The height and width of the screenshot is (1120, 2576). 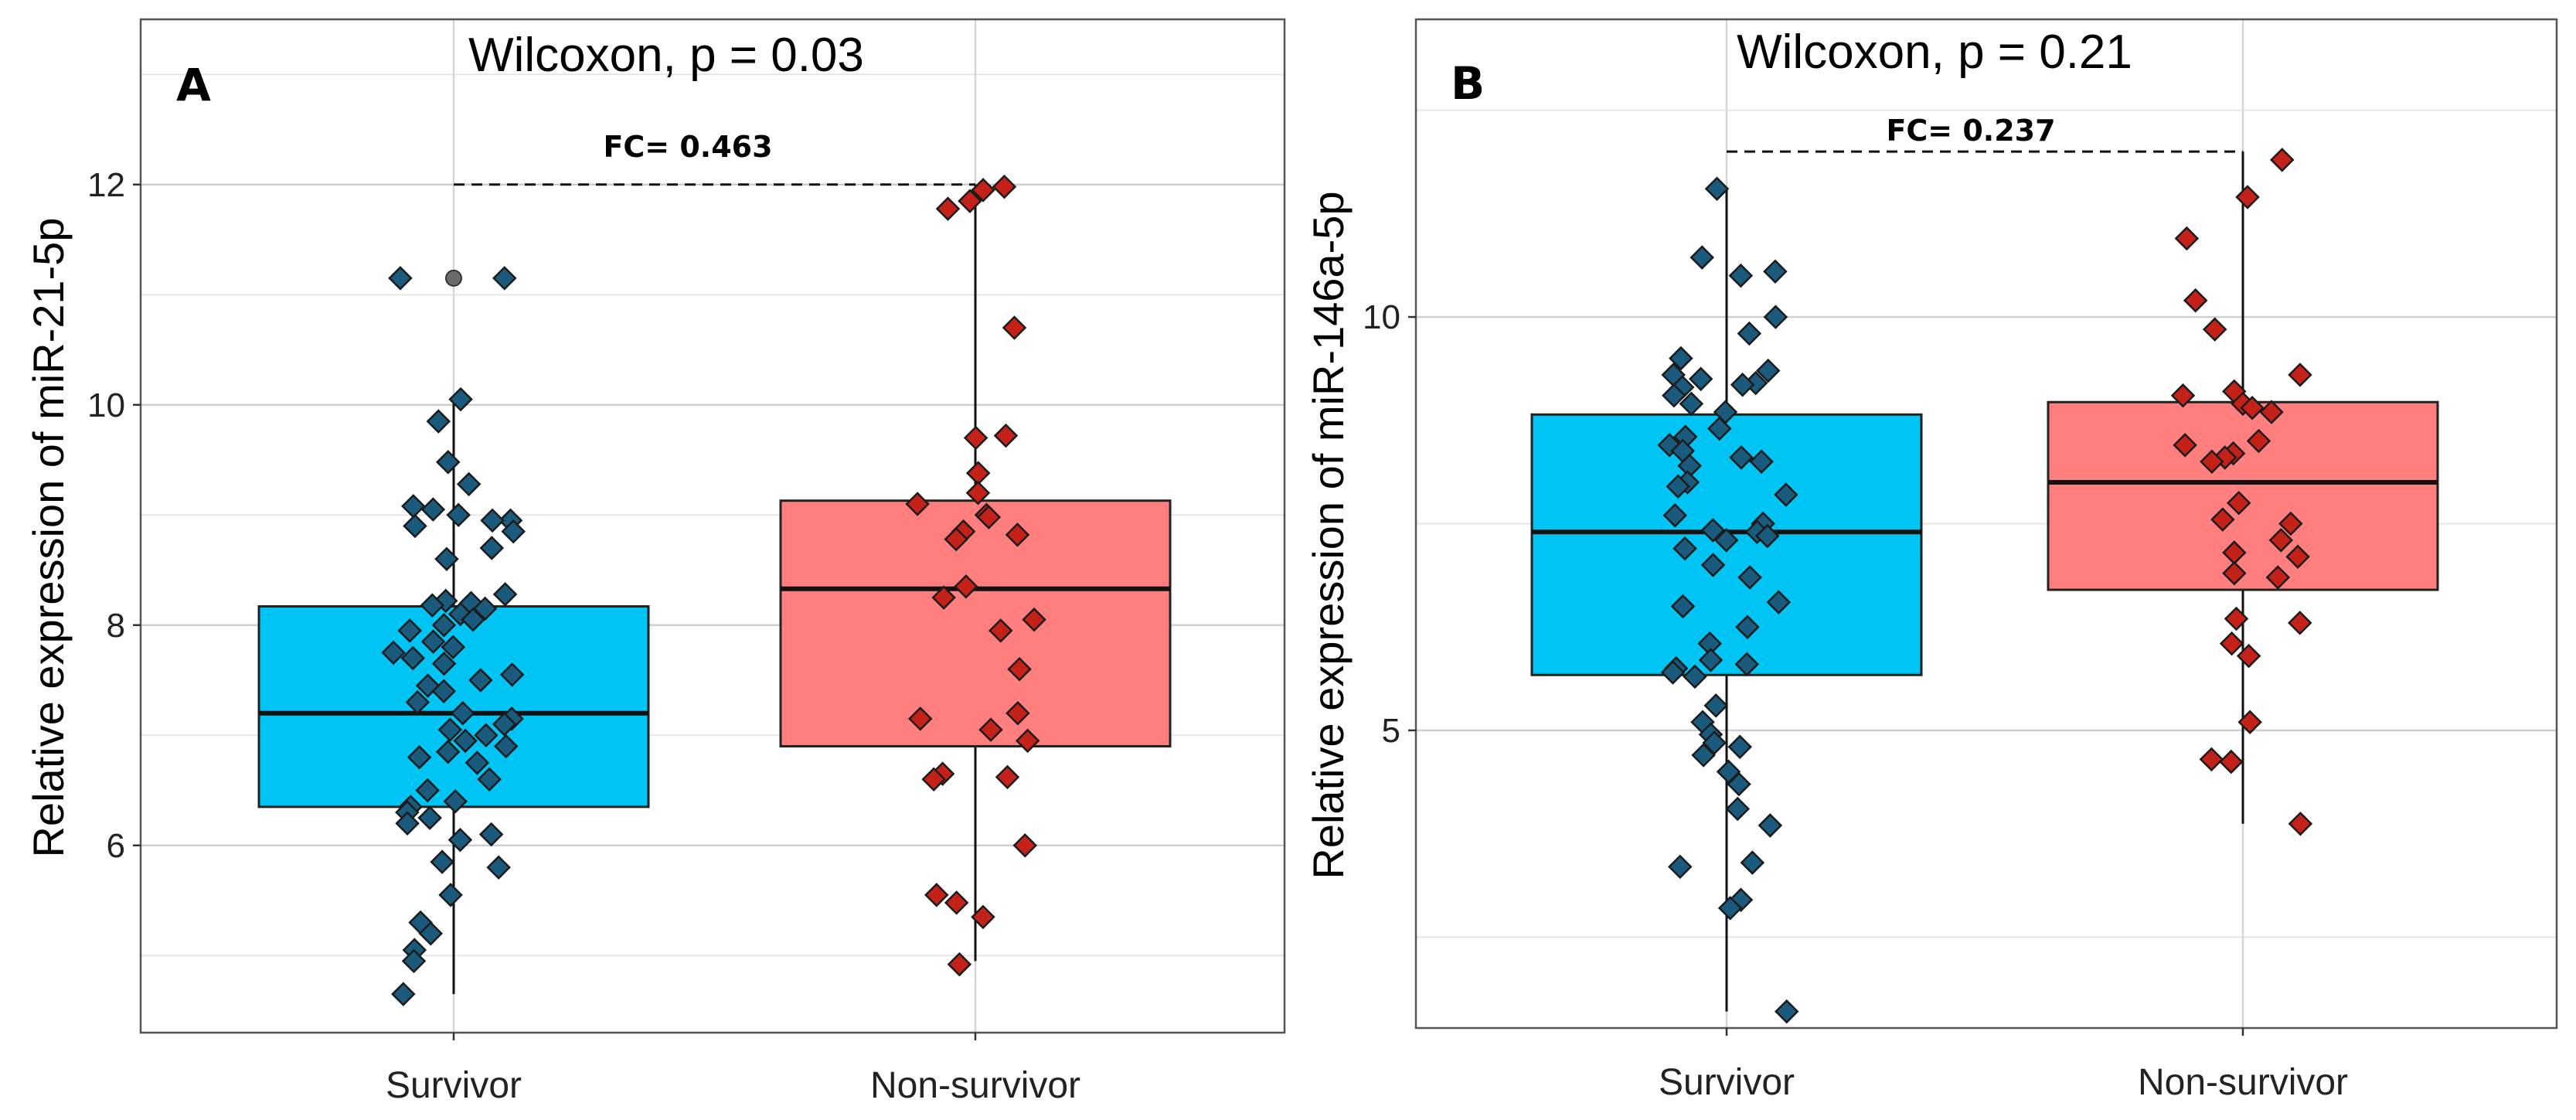 What do you see at coordinates (1328, 535) in the screenshot?
I see `y-axis-label: Relative expression of miR-146a-5p` at bounding box center [1328, 535].